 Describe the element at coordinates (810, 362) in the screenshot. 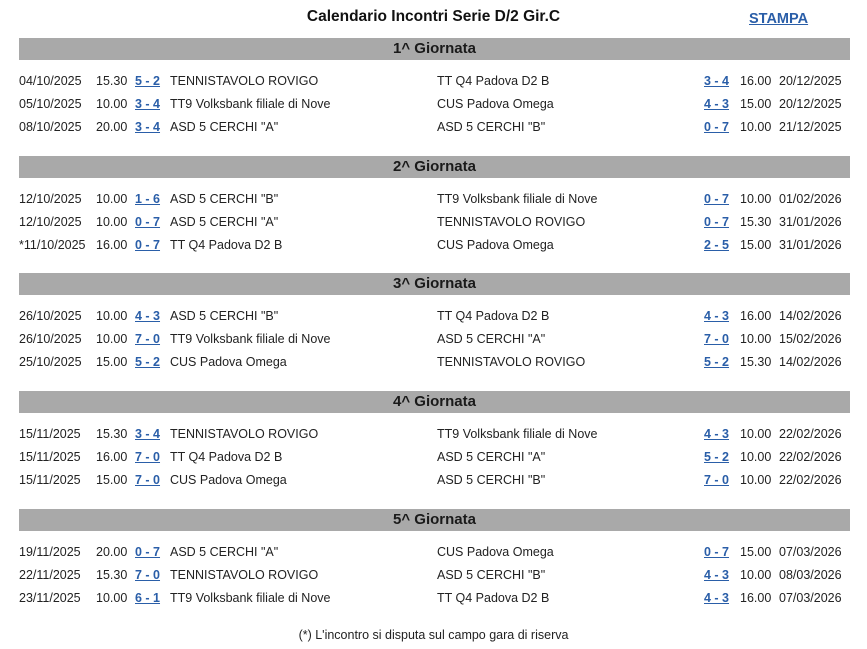

I see `second-leg-date: 14/02/2026` at that location.